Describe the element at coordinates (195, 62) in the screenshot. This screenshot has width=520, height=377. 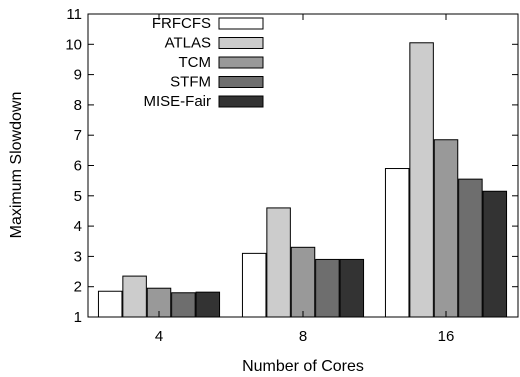
I see `legend-label: TCM` at that location.